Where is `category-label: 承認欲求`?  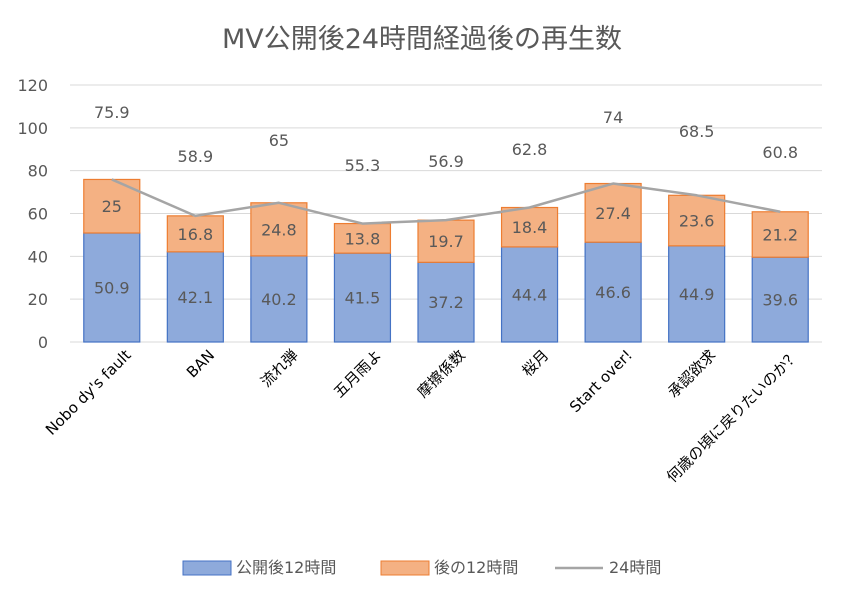
category-label: 承認欲求 is located at coordinates (691, 373).